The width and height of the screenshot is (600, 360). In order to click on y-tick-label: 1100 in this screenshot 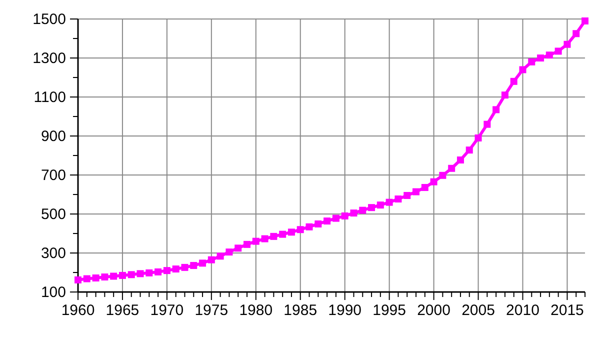, I will do `click(50, 97)`.